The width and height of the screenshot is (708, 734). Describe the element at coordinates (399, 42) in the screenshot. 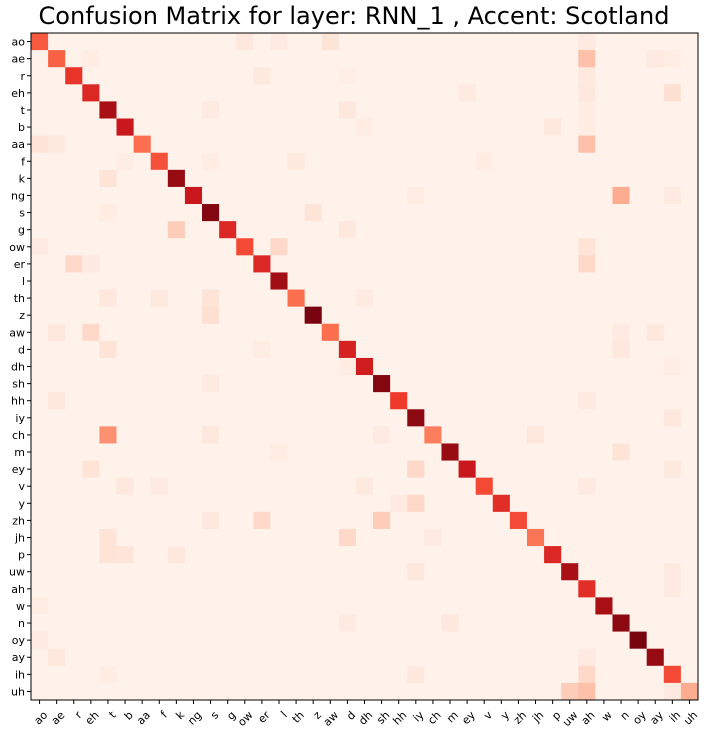

I see `heatmap-cell-ao-hh` at that location.